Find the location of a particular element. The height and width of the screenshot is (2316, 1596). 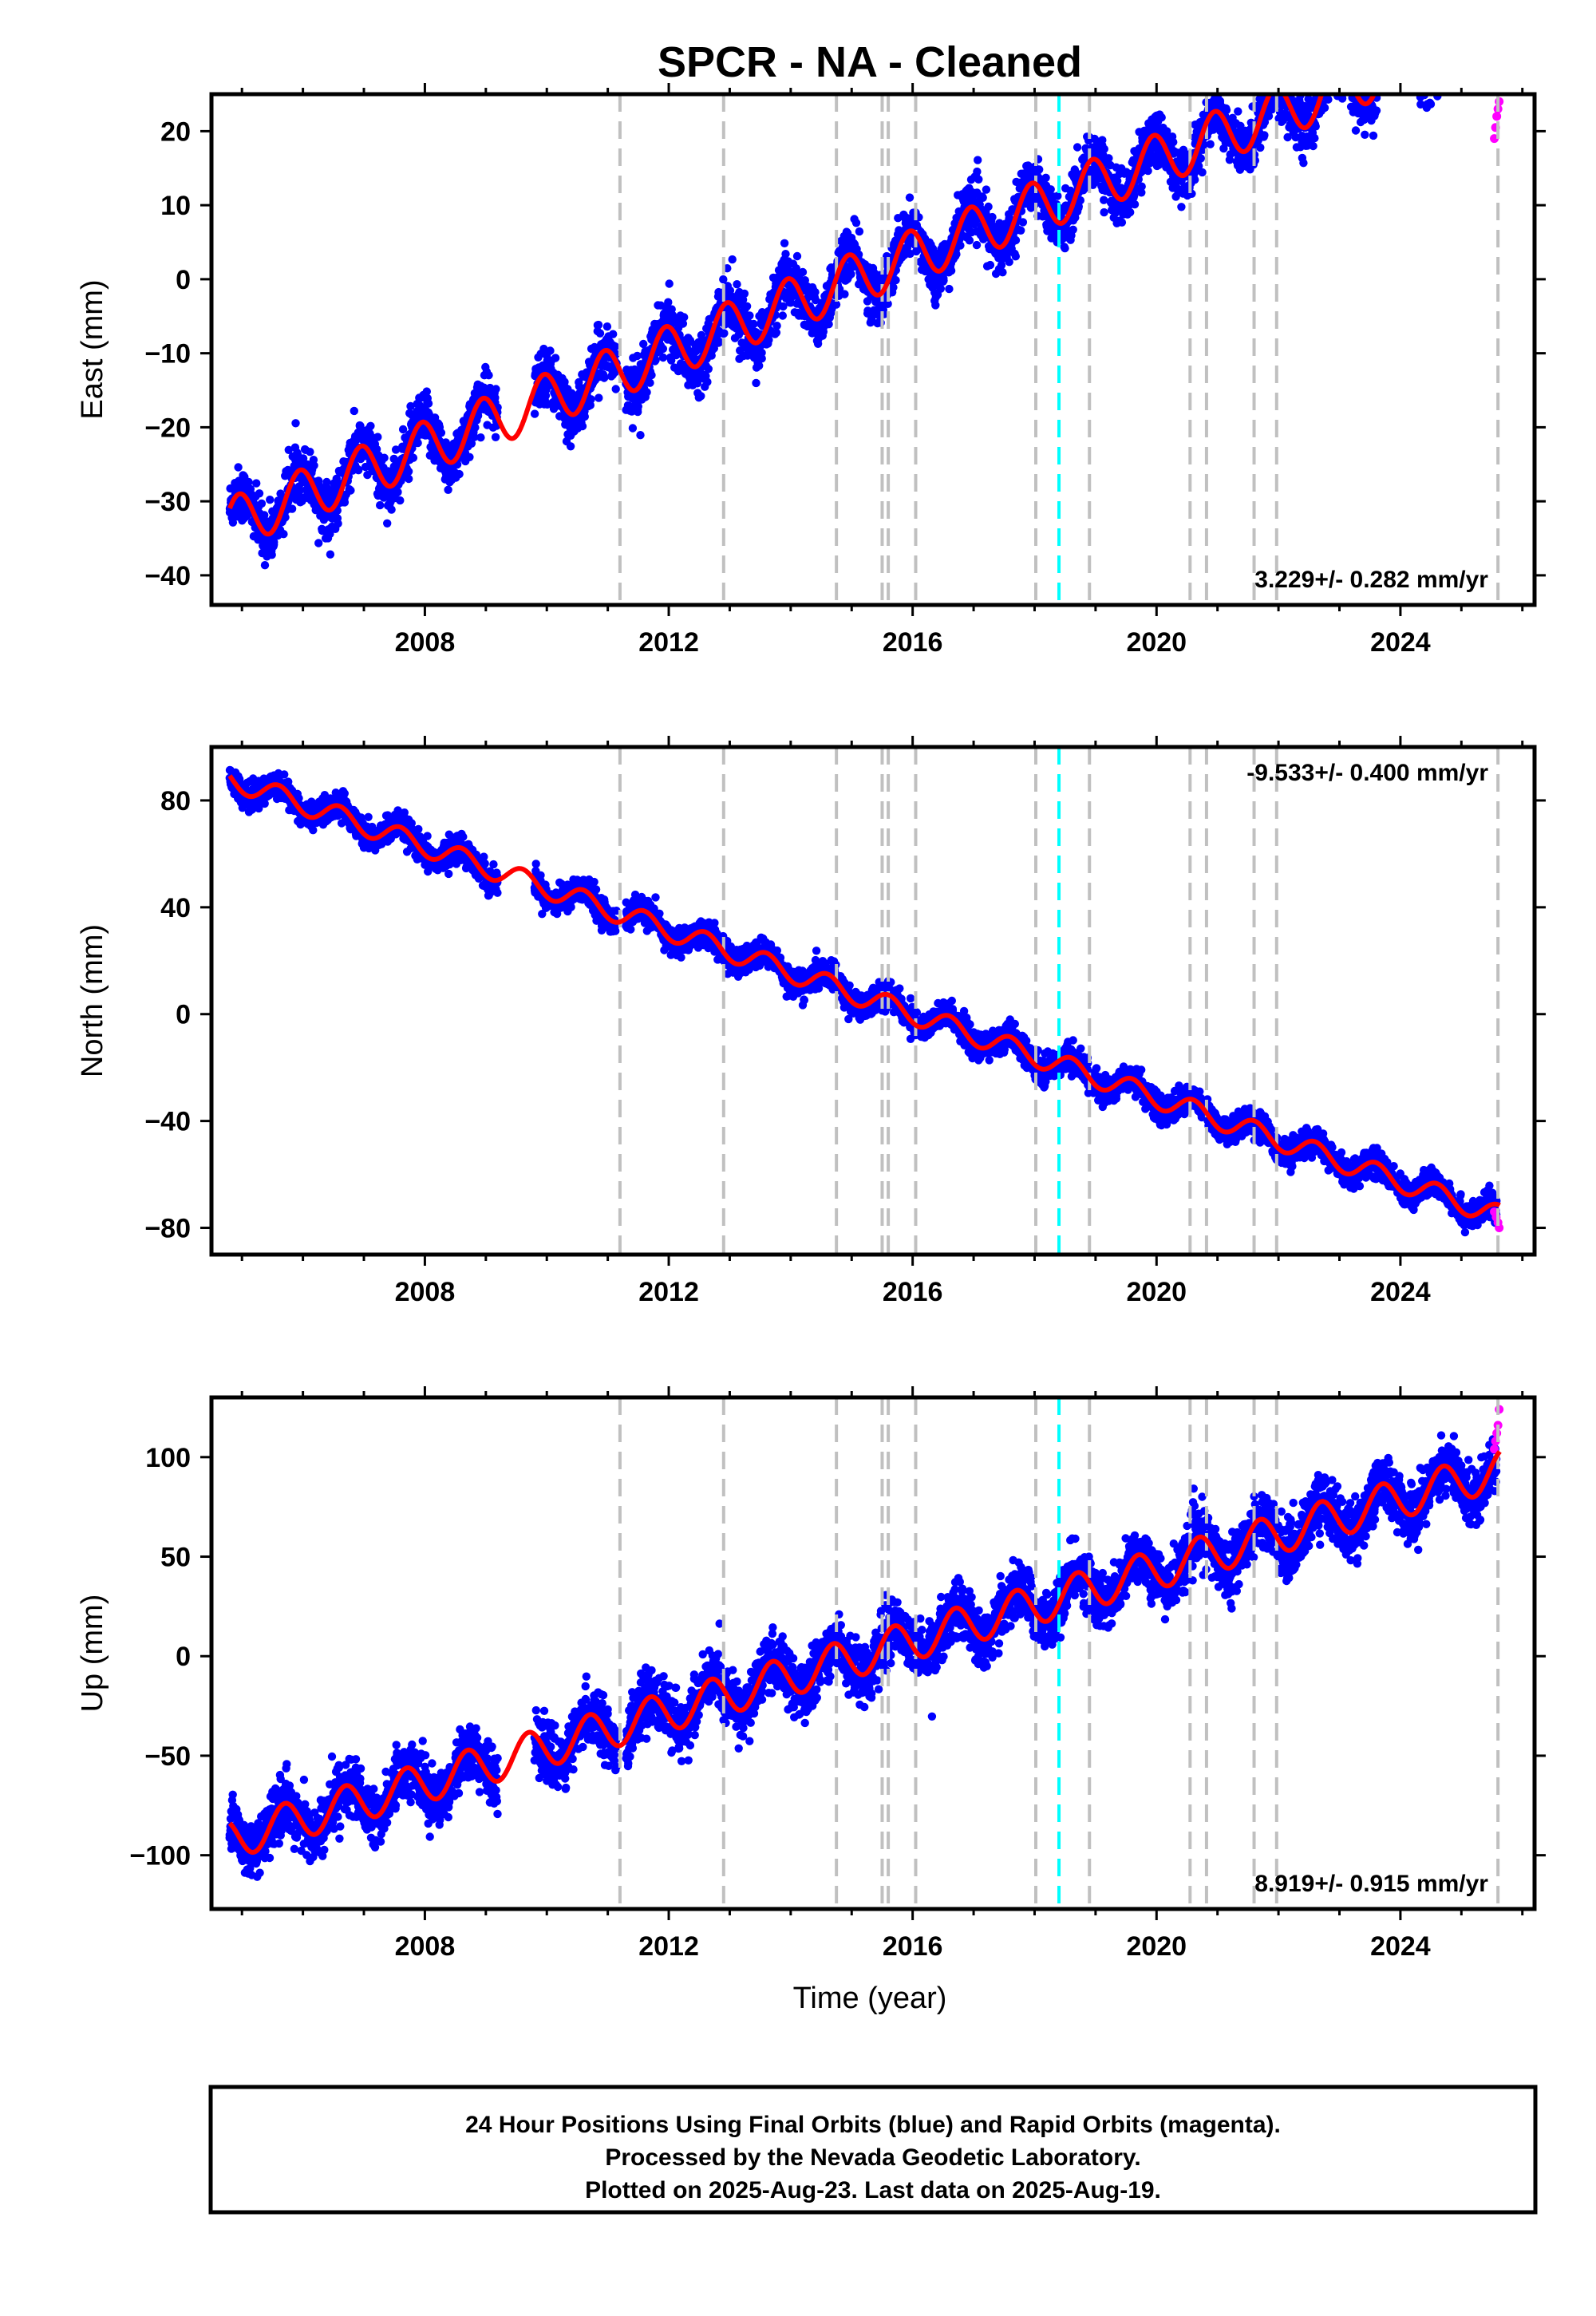

x-tick-label: 2020 is located at coordinates (1156, 642).